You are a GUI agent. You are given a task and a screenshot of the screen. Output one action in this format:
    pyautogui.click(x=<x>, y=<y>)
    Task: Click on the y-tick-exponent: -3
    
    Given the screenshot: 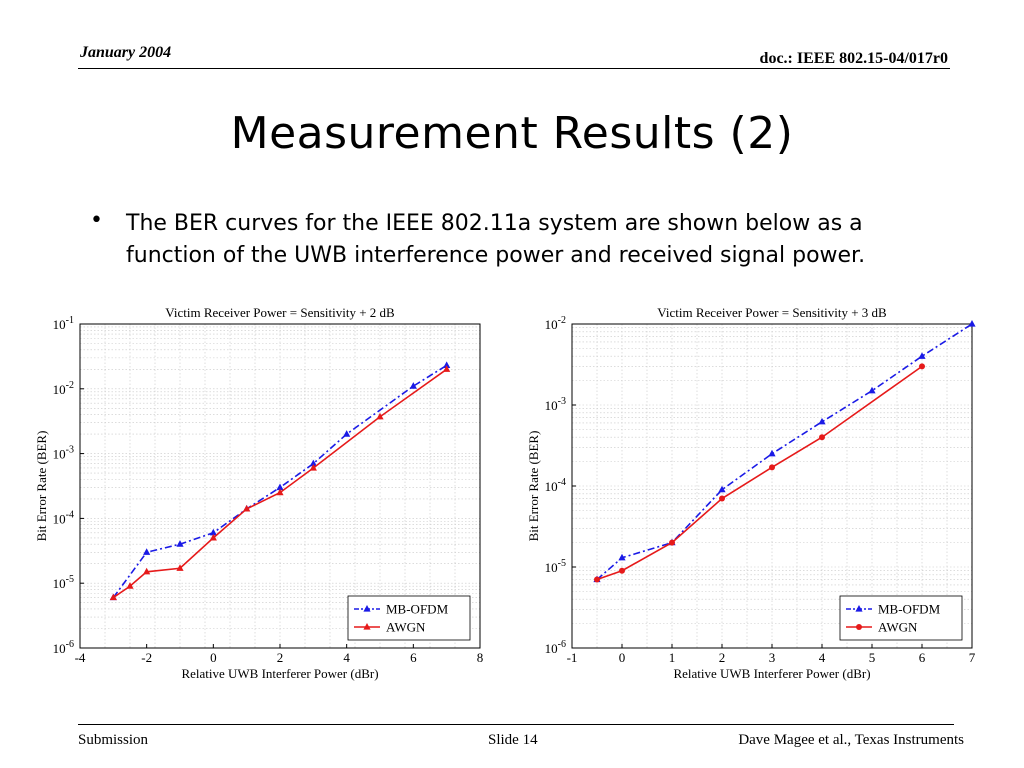 What is the action you would take?
    pyautogui.click(x=70, y=450)
    